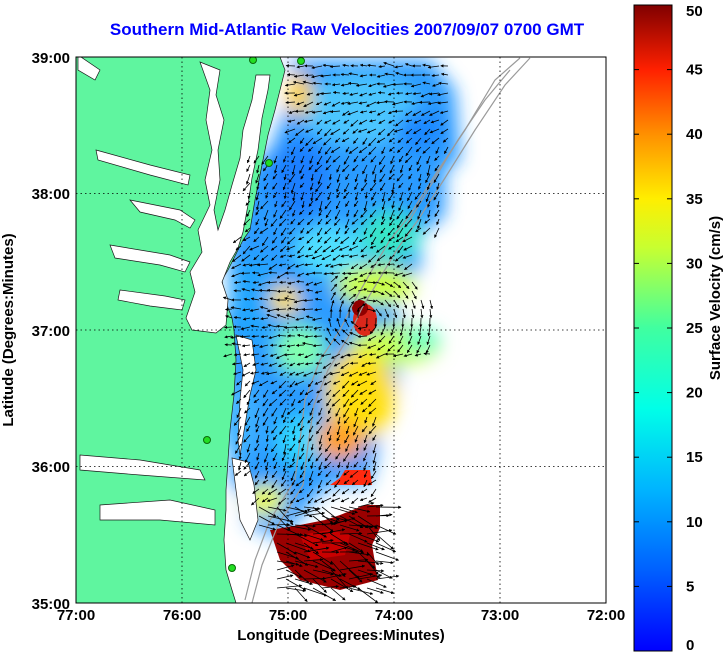  What do you see at coordinates (694, 134) in the screenshot?
I see `colorbar-tick-label: 40` at bounding box center [694, 134].